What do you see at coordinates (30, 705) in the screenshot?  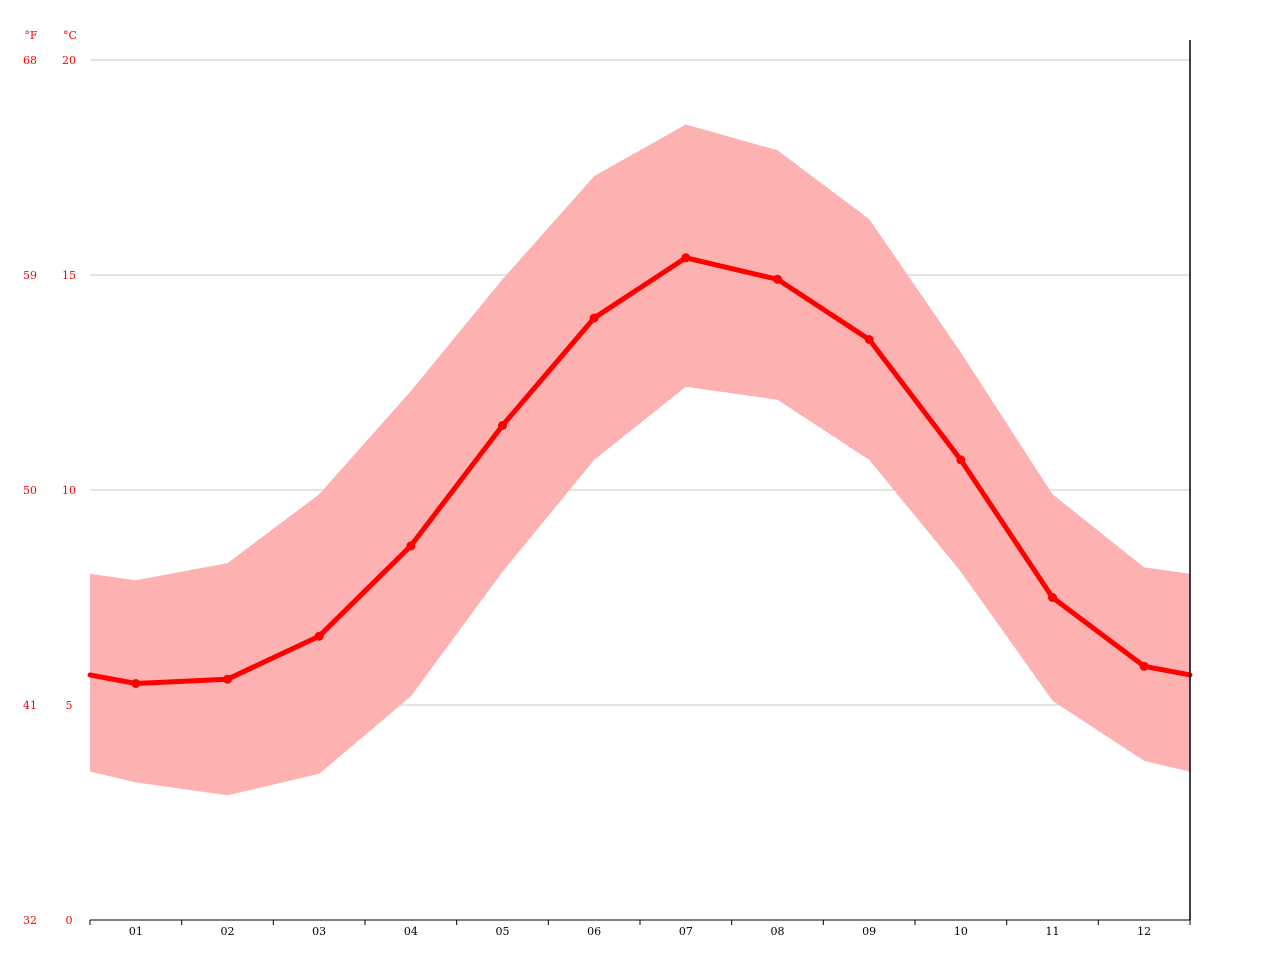 I see `y-tick-label-fahrenheit: 41` at bounding box center [30, 705].